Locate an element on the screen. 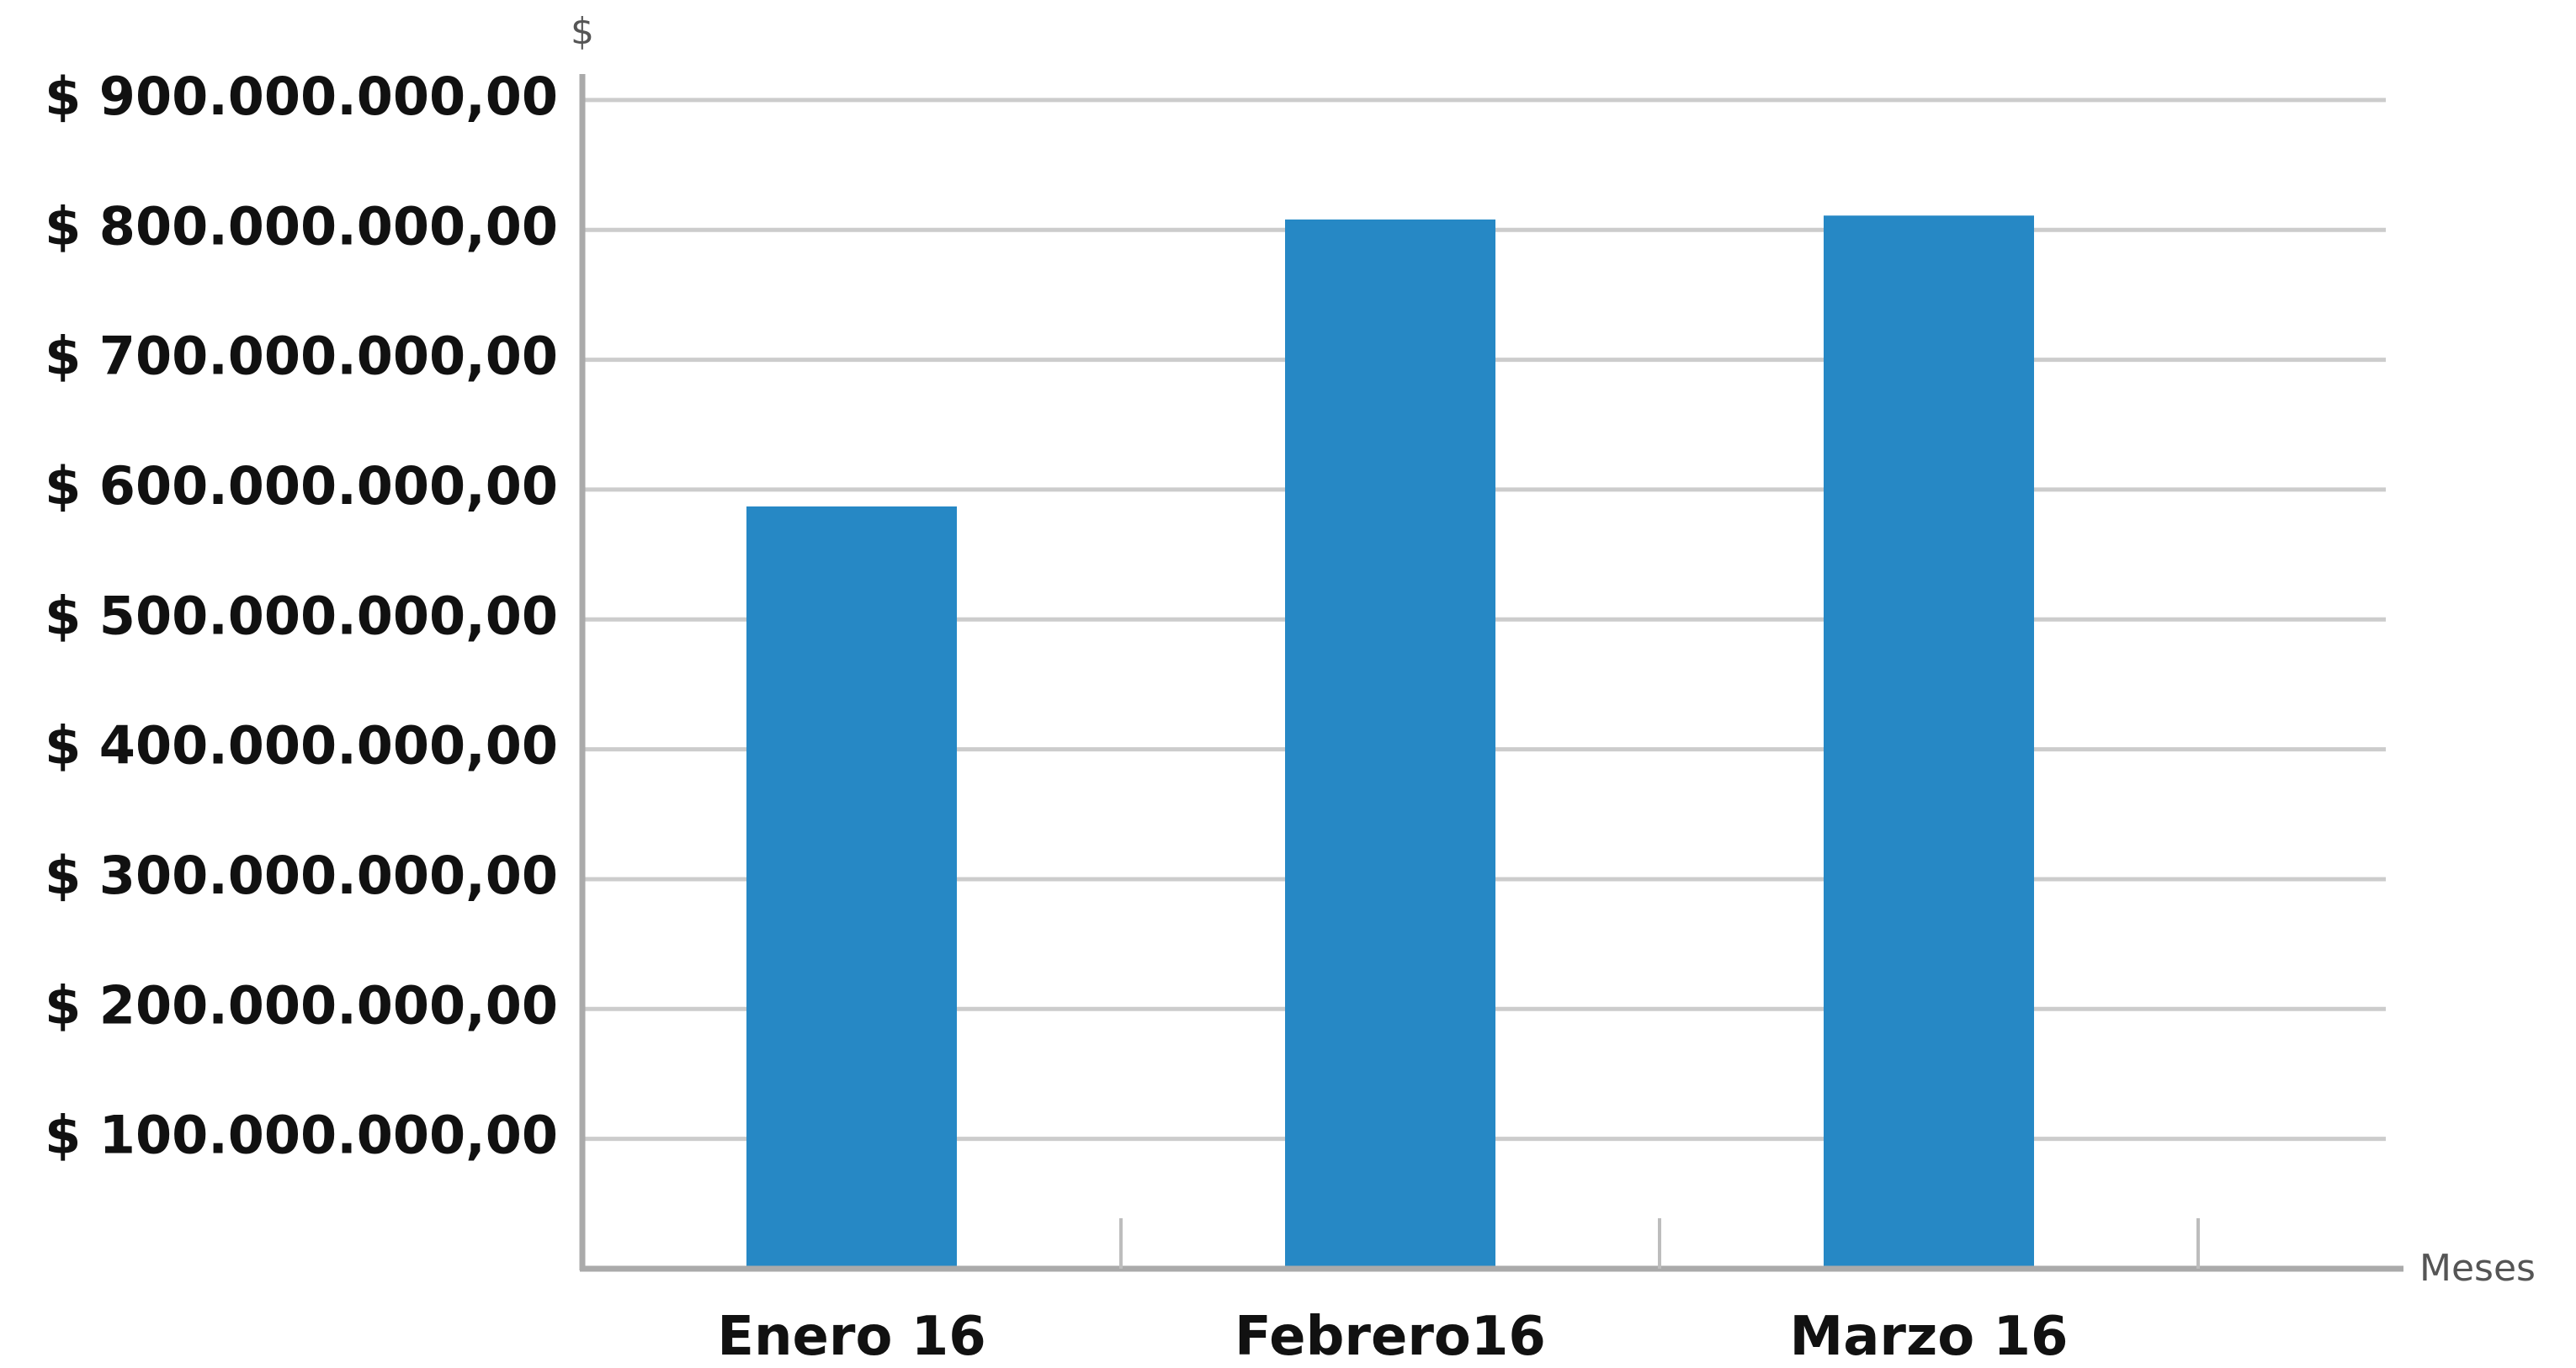 This screenshot has height=1368, width=2576. x-tick-label: Marzo 16 is located at coordinates (1929, 1335).